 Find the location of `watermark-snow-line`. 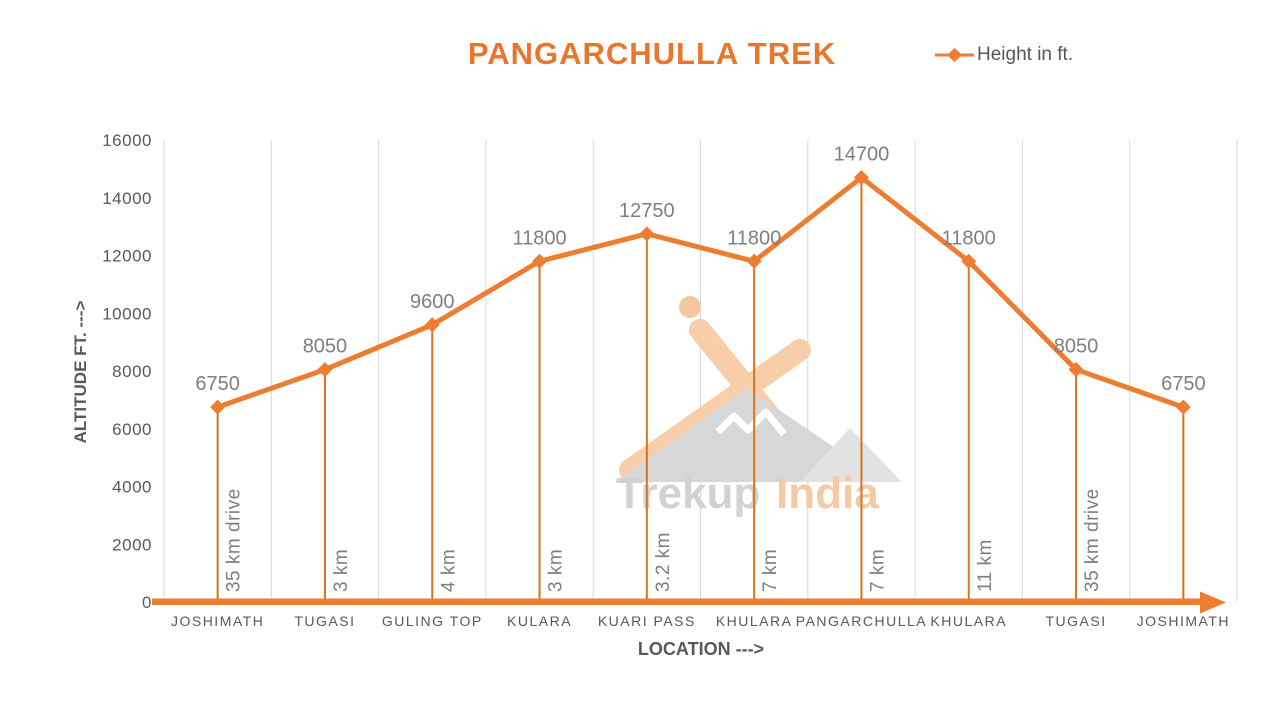

watermark-snow-line is located at coordinates (751, 422).